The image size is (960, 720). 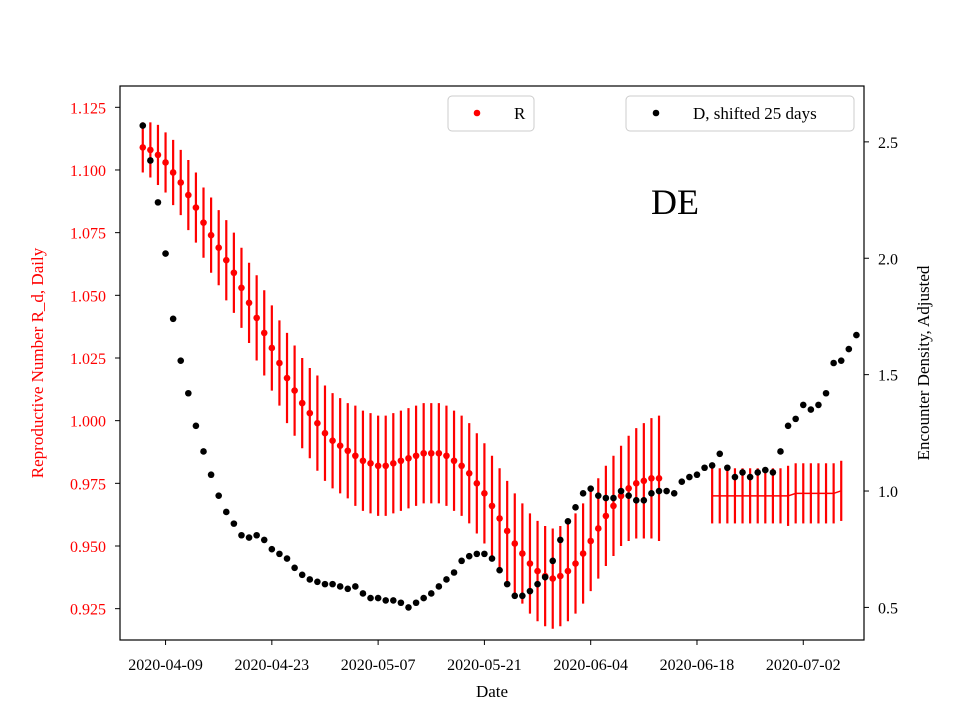 I want to click on y-left-tick-label: 1.025, so click(x=88, y=359).